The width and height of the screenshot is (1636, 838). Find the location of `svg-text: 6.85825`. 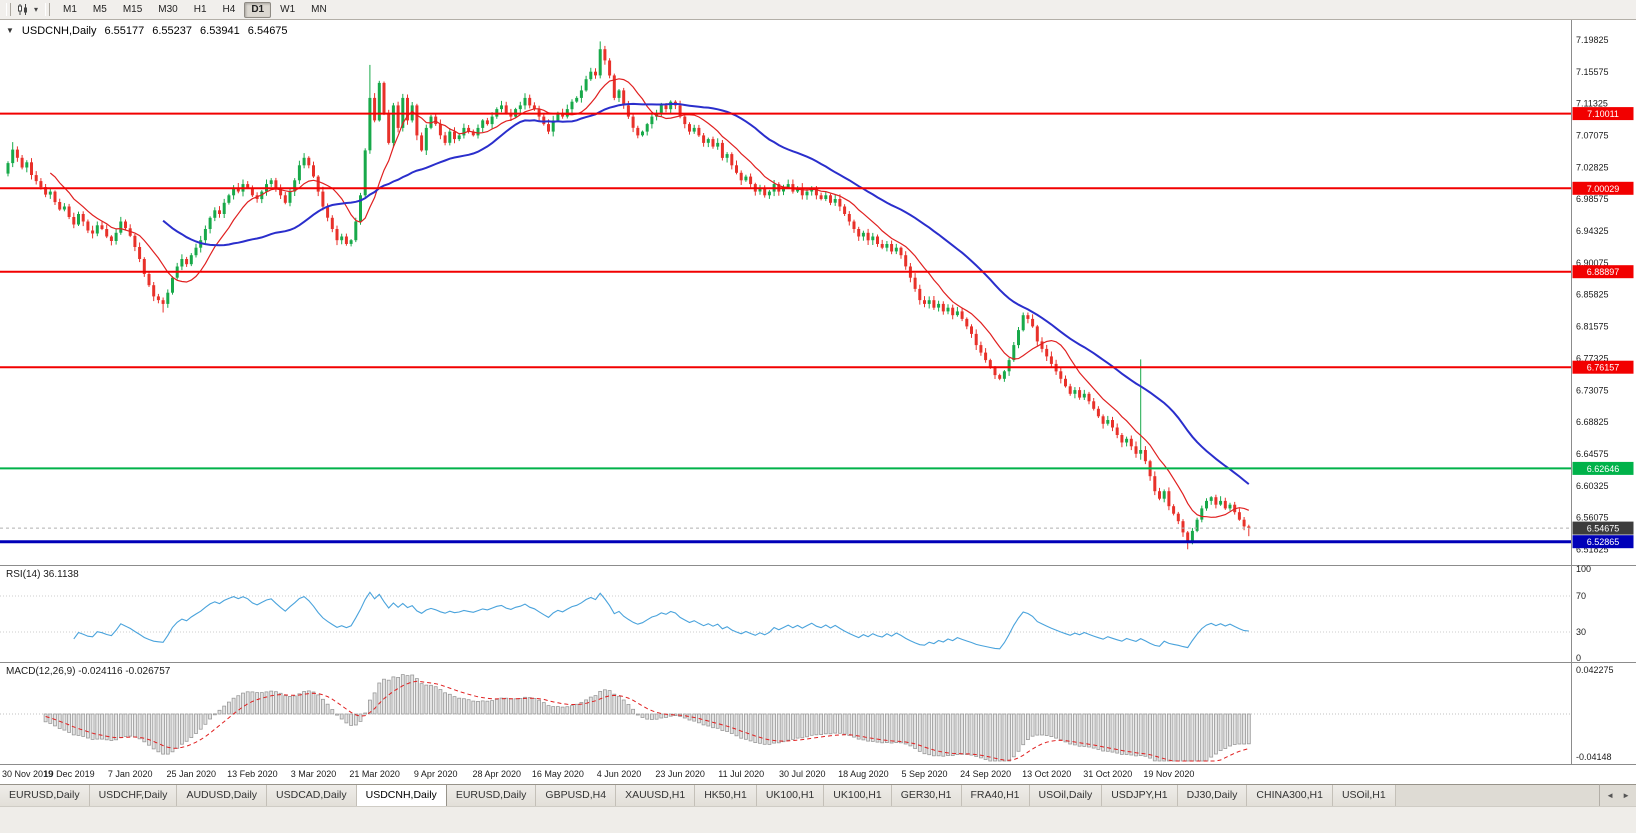

svg-text: 6.85825 is located at coordinates (1592, 295).